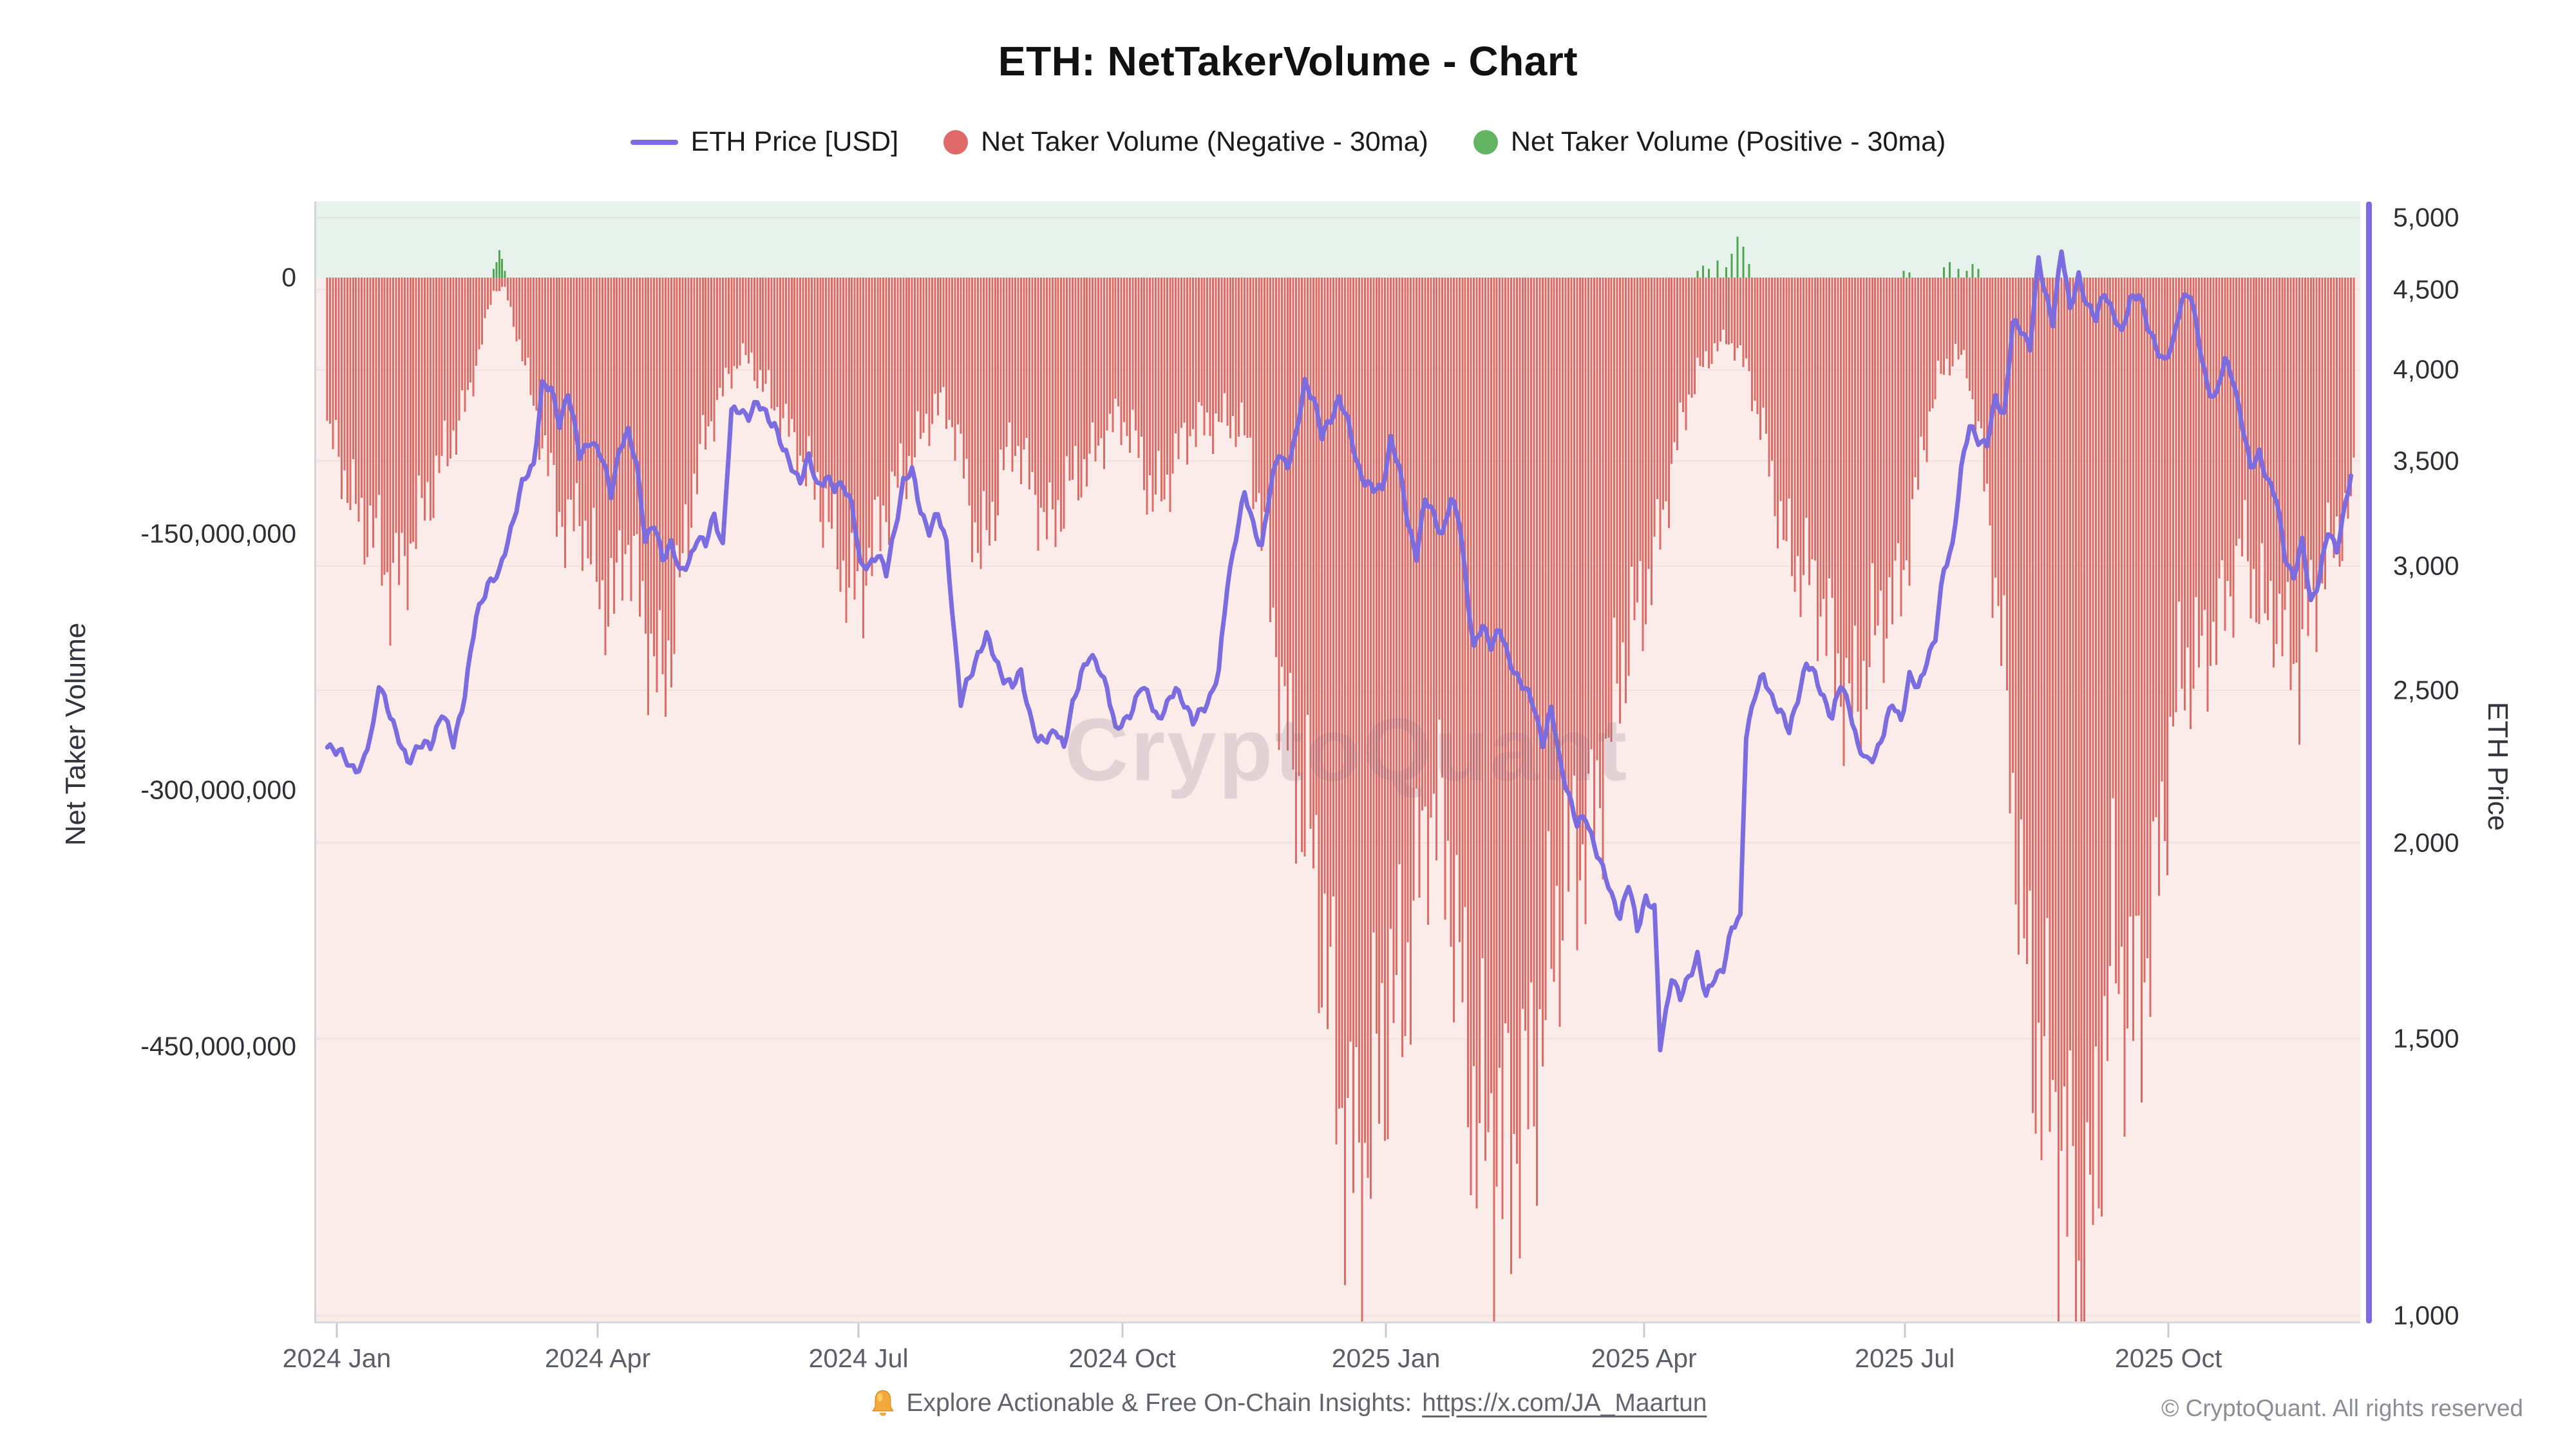  Describe the element at coordinates (1905, 1358) in the screenshot. I see `x-axis-tick-label: 2025 Jul` at that location.